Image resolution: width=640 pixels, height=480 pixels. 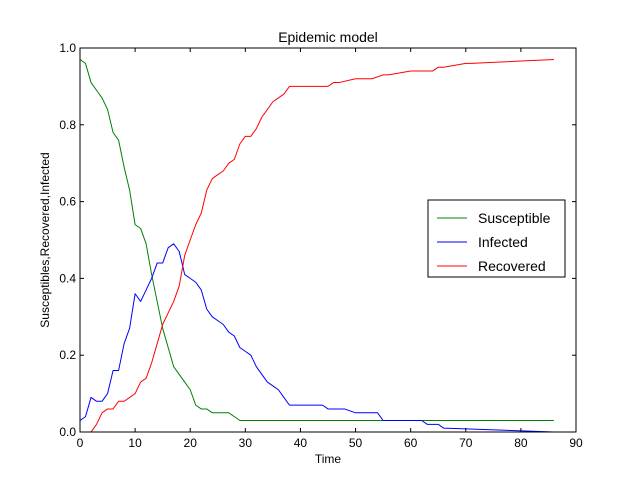 What do you see at coordinates (356, 443) in the screenshot?
I see `x-tick-label: 50` at bounding box center [356, 443].